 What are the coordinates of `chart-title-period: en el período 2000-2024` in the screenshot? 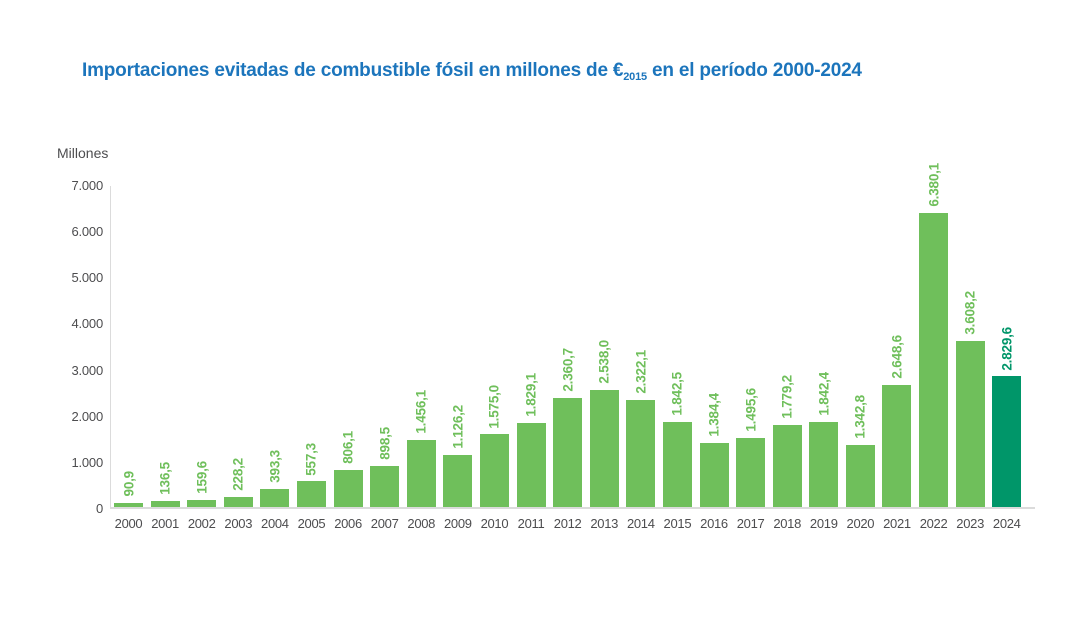 It's located at (754, 70).